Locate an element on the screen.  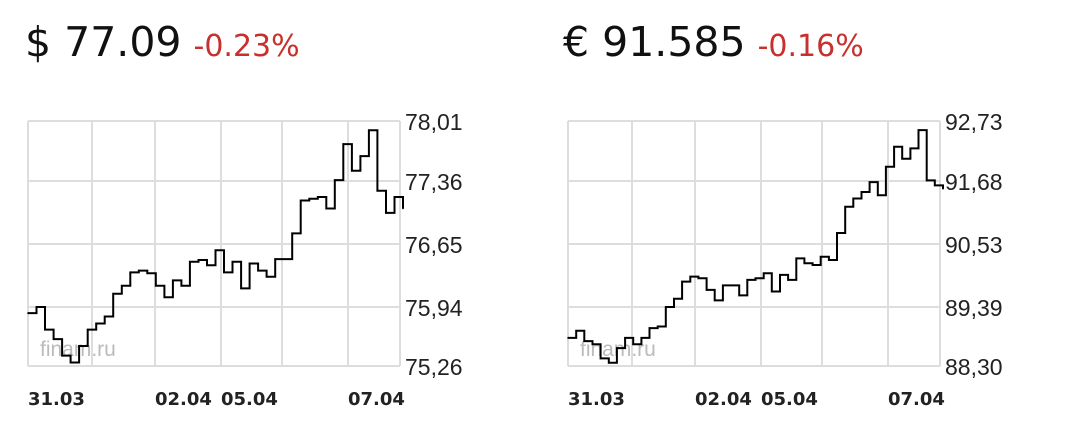
y-tick-label: 89,39 is located at coordinates (974, 308).